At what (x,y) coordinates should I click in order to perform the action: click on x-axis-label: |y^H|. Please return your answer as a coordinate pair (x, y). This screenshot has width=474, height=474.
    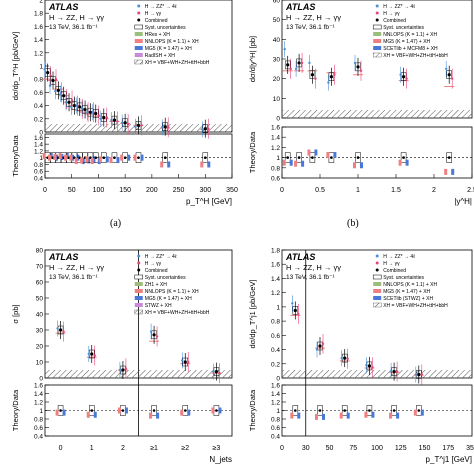
    Looking at the image, I should click on (463, 201).